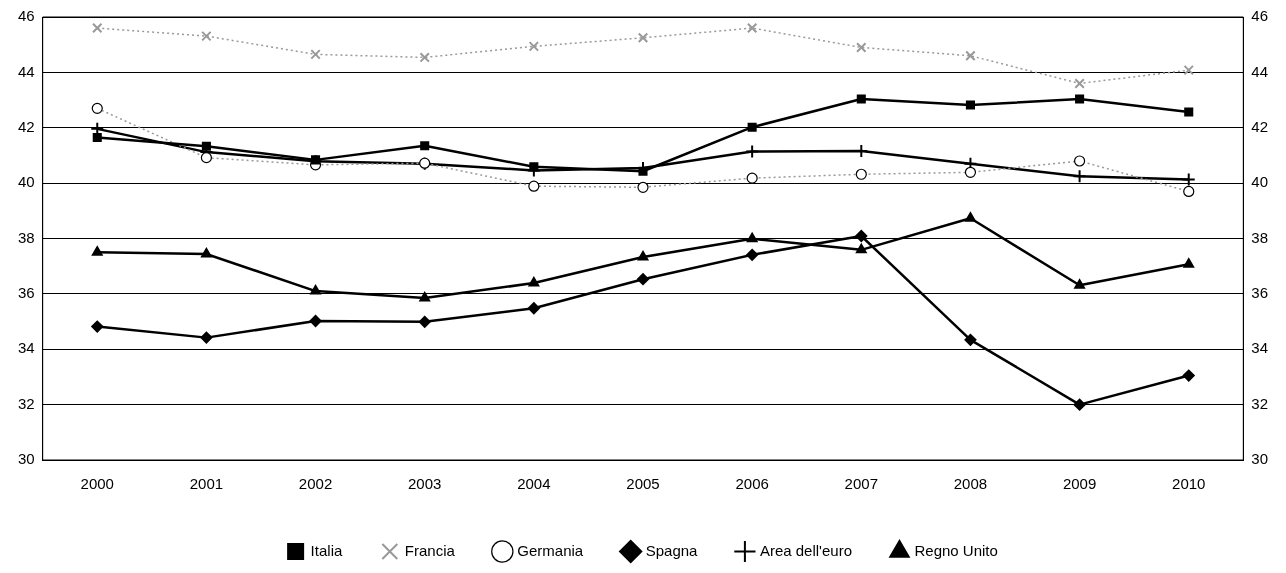 The width and height of the screenshot is (1286, 573). Describe the element at coordinates (1259, 71) in the screenshot. I see `y2-tick-label: 44` at that location.